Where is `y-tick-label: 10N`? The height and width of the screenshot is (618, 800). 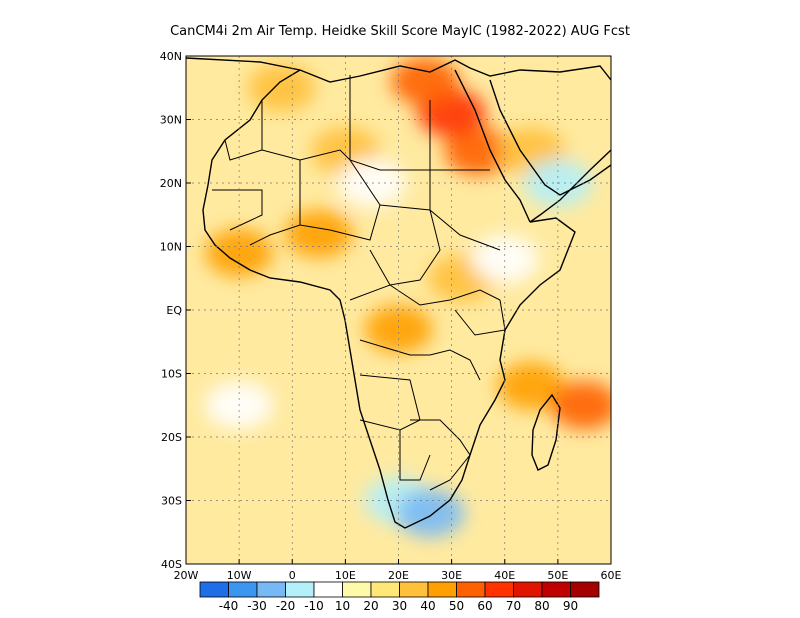 y-tick-label: 10N is located at coordinates (171, 247).